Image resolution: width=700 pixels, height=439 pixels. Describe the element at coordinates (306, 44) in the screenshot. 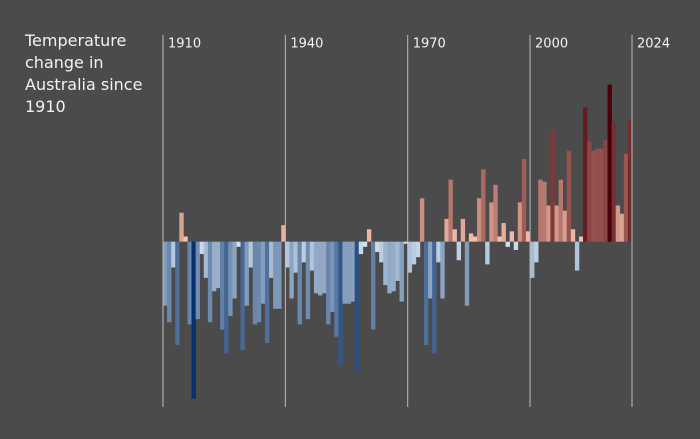

I see `x-tick-label: 1940` at that location.